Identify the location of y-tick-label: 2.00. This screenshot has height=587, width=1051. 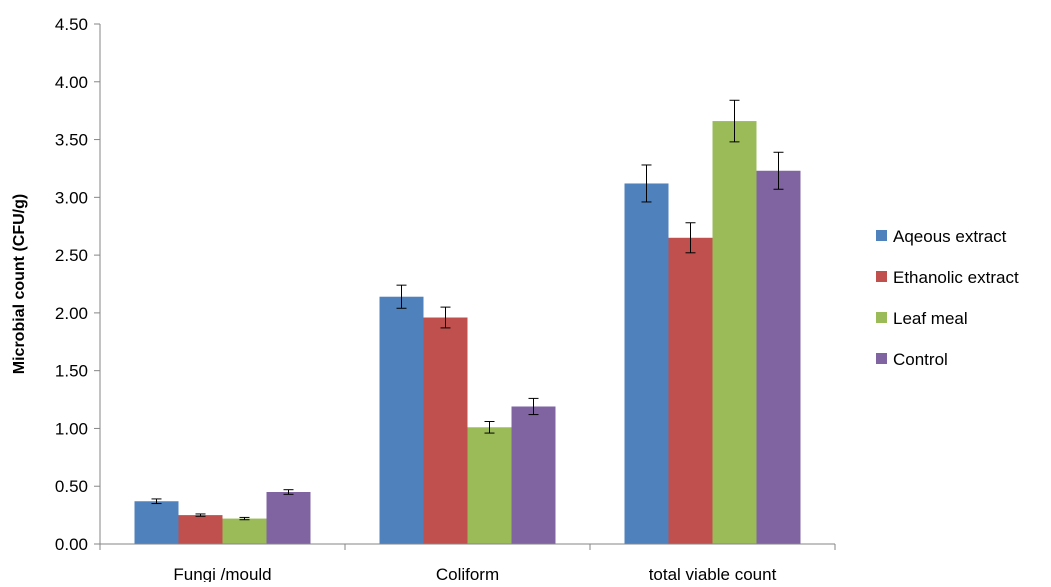
(71, 313).